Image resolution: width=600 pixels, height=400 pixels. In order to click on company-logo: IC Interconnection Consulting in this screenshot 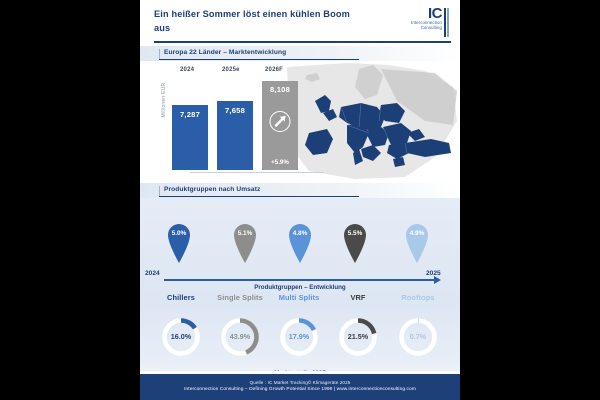, I will do `click(418, 21)`.